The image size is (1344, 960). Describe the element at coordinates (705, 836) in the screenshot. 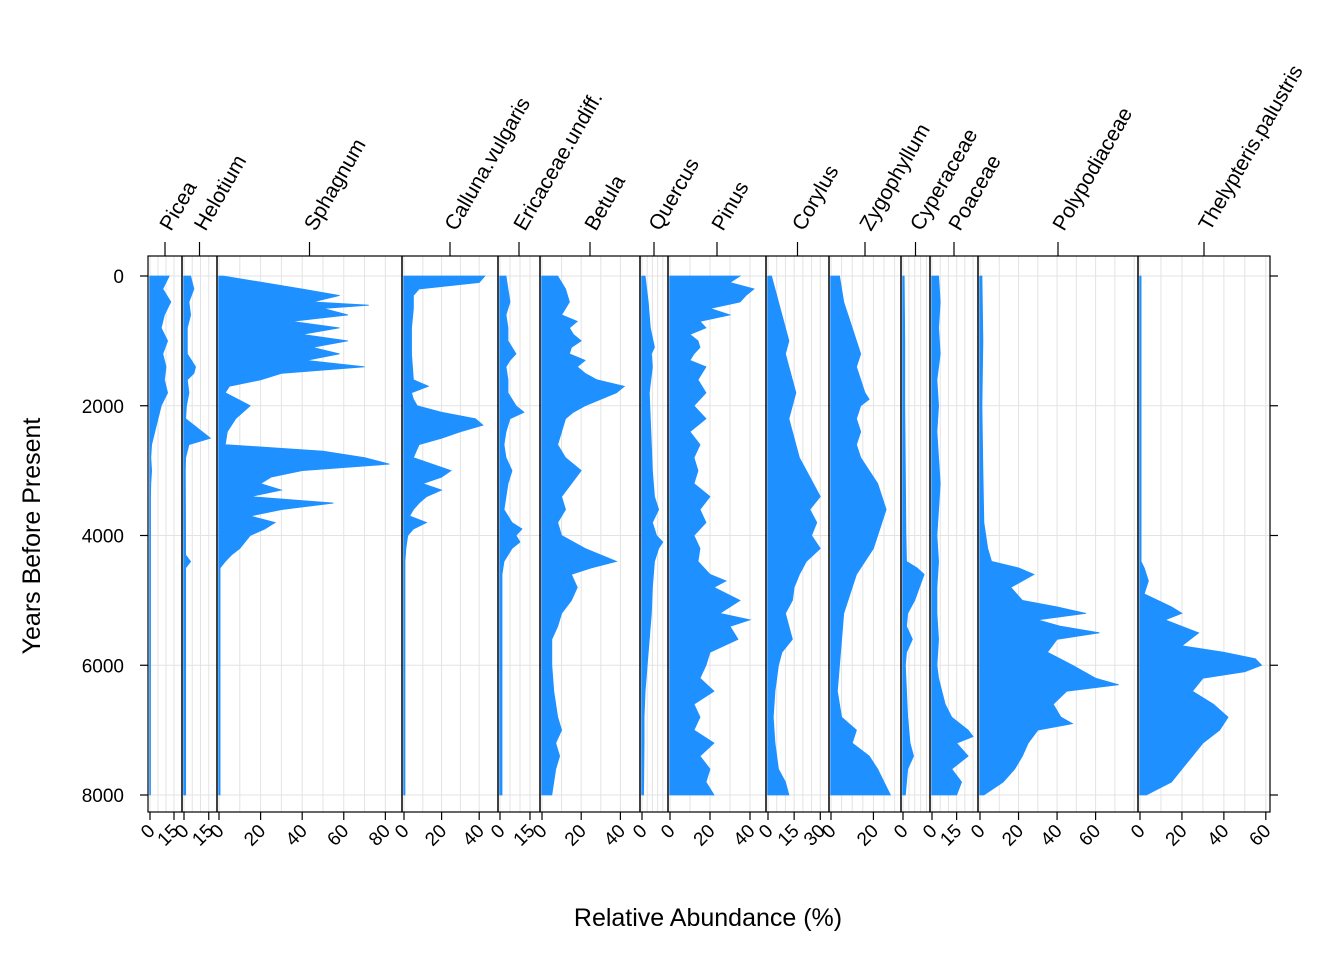

I see `x-tick-label-pinus: 20` at that location.